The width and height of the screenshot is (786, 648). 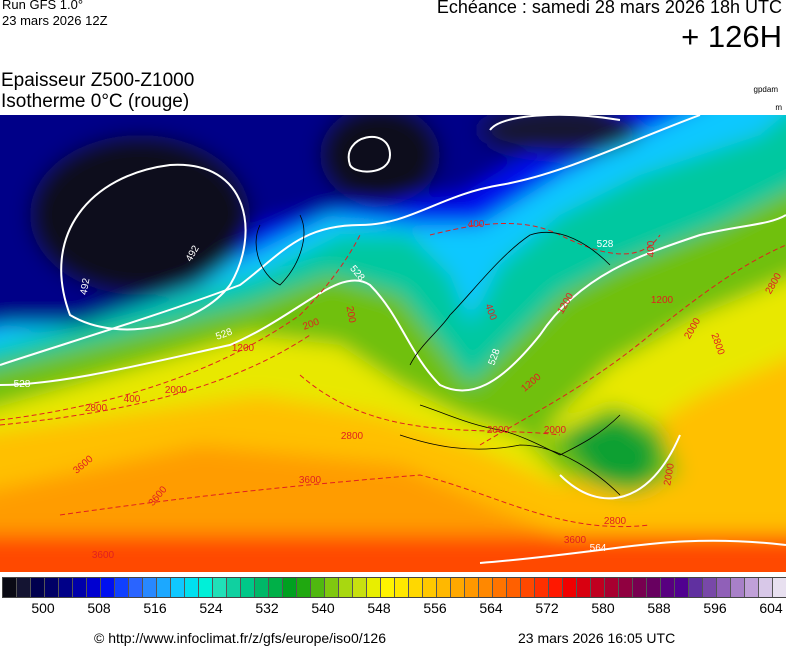 What do you see at coordinates (603, 608) in the screenshot?
I see `colorbar-tick-label: 580` at bounding box center [603, 608].